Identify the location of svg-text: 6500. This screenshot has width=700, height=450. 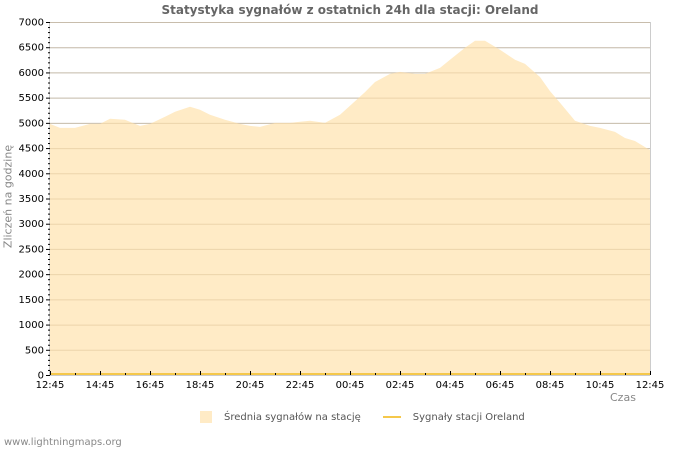
(31, 48).